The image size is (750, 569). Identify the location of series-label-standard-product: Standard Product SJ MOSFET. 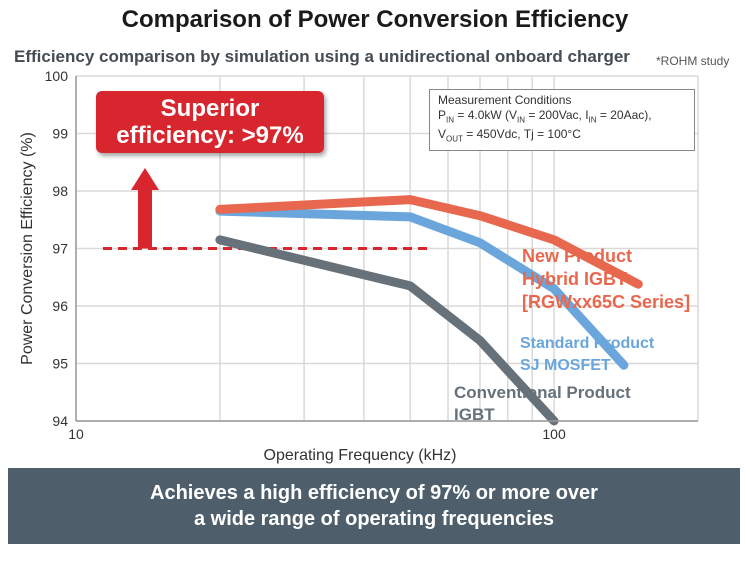
(587, 355).